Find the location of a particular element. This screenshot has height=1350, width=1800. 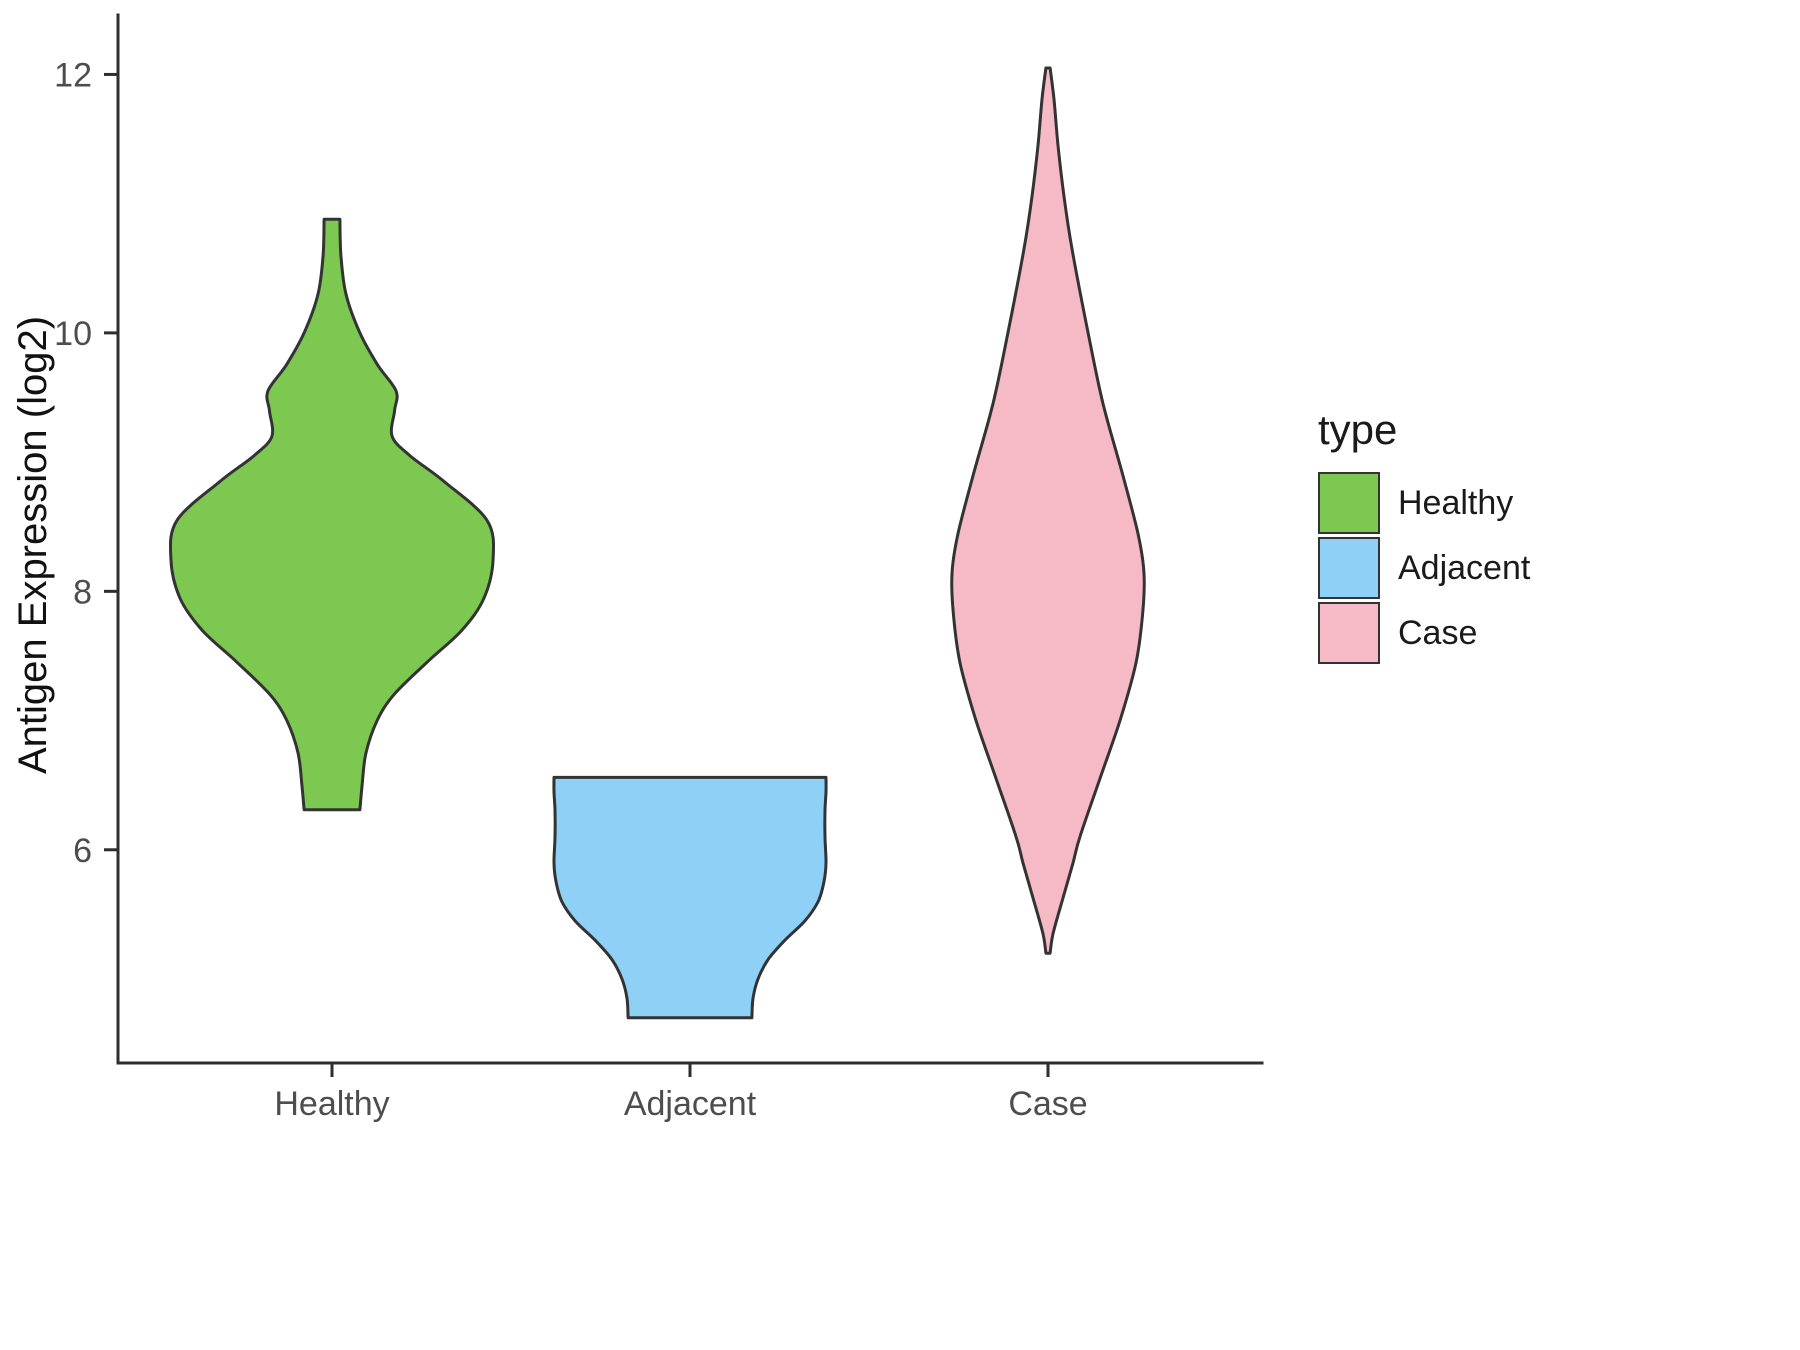

y-axis-title: Antigen Expression (log2) is located at coordinates (33, 545).